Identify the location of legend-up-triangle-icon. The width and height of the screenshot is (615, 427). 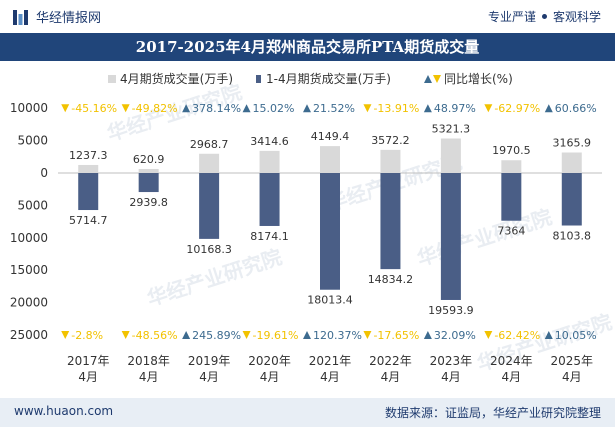
(428, 79).